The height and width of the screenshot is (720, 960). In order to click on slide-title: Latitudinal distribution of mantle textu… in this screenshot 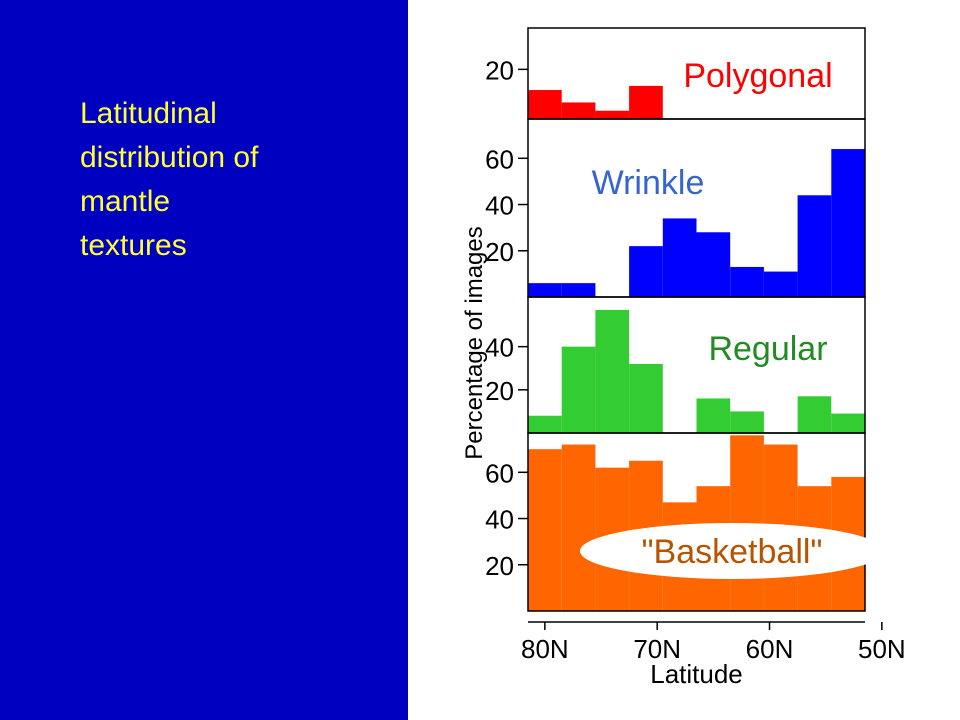, I will do `click(210, 180)`.